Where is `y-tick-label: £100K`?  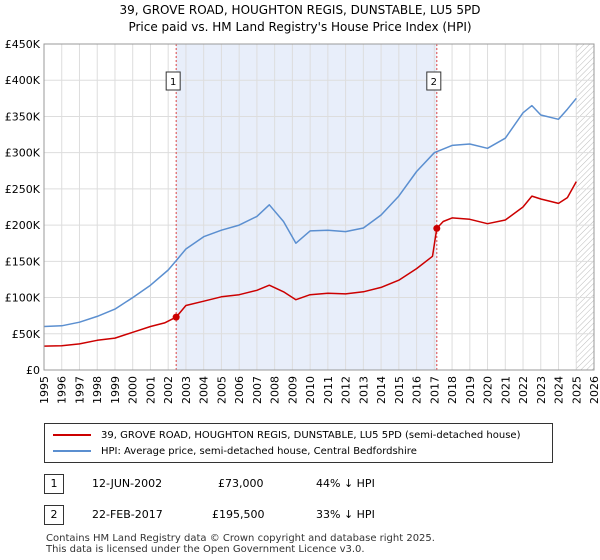 y-tick-label: £100K is located at coordinates (23, 298).